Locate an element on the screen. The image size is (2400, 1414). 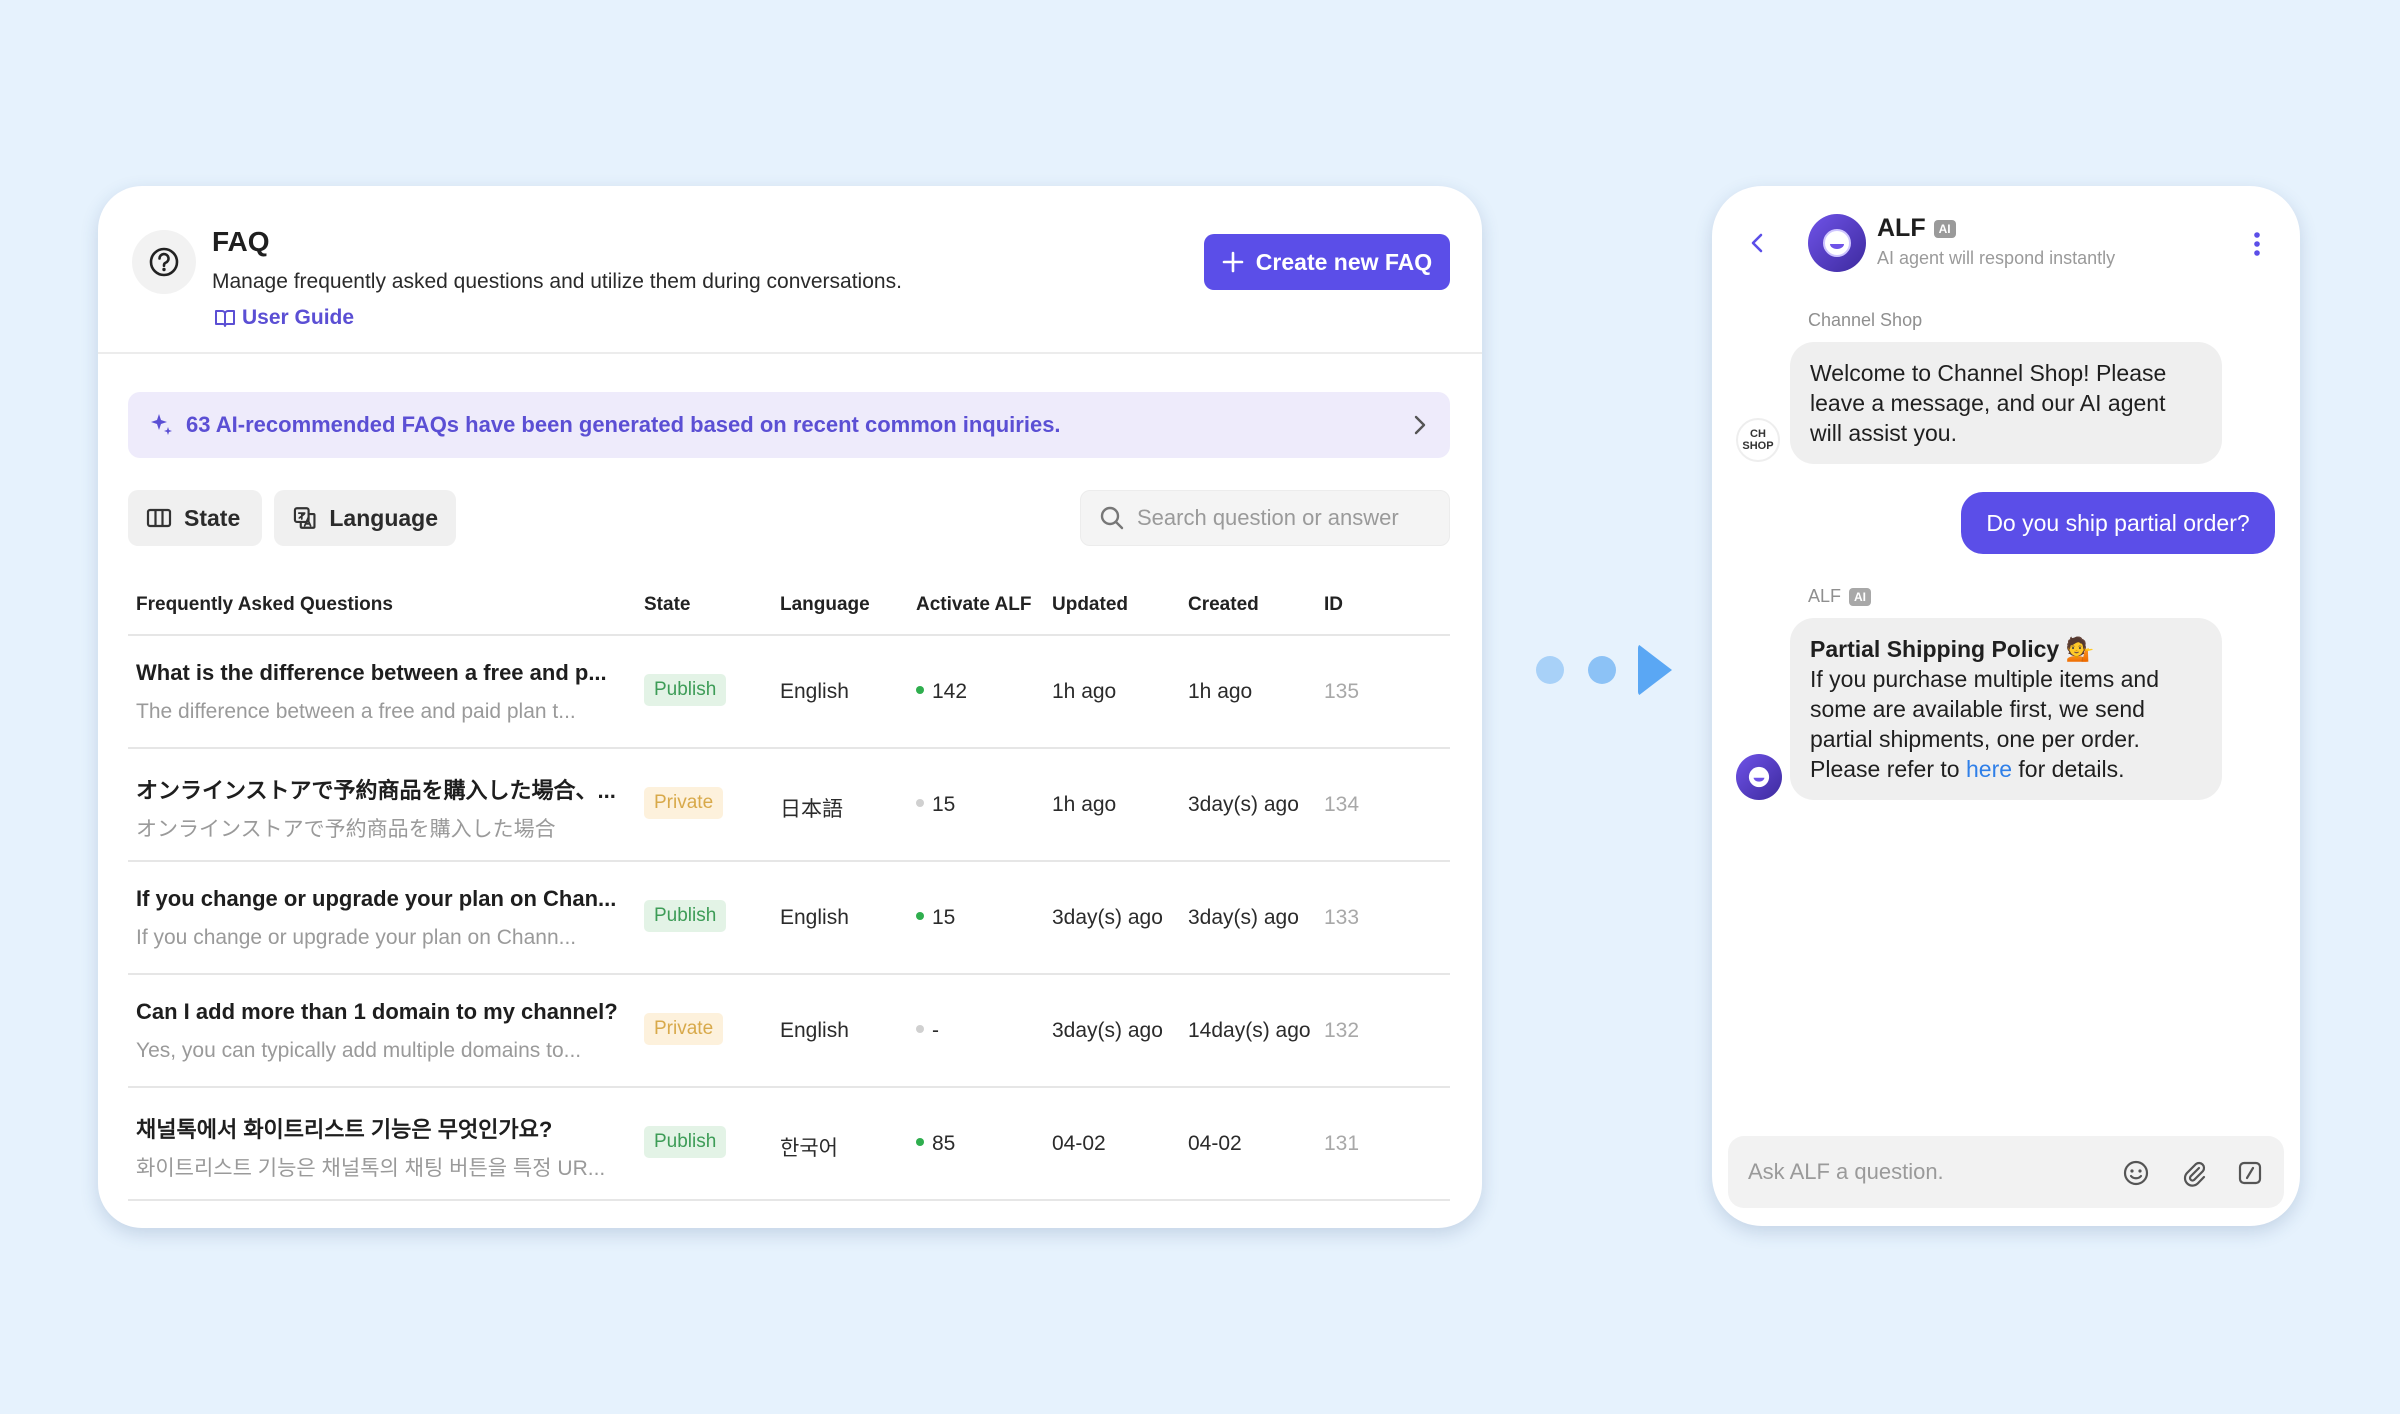
alf-logo-icon is located at coordinates (1837, 243).